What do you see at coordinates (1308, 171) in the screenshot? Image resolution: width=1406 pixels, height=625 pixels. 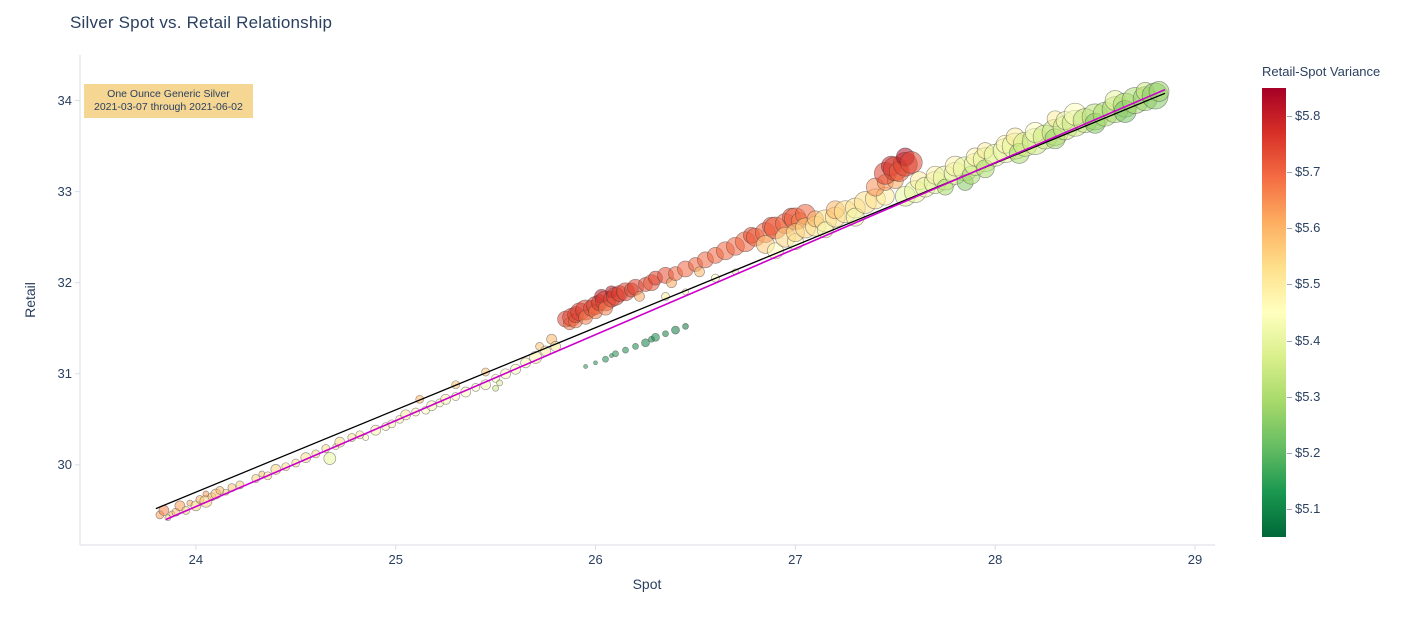 I see `colorbar-tick-label: $5.7` at bounding box center [1308, 171].